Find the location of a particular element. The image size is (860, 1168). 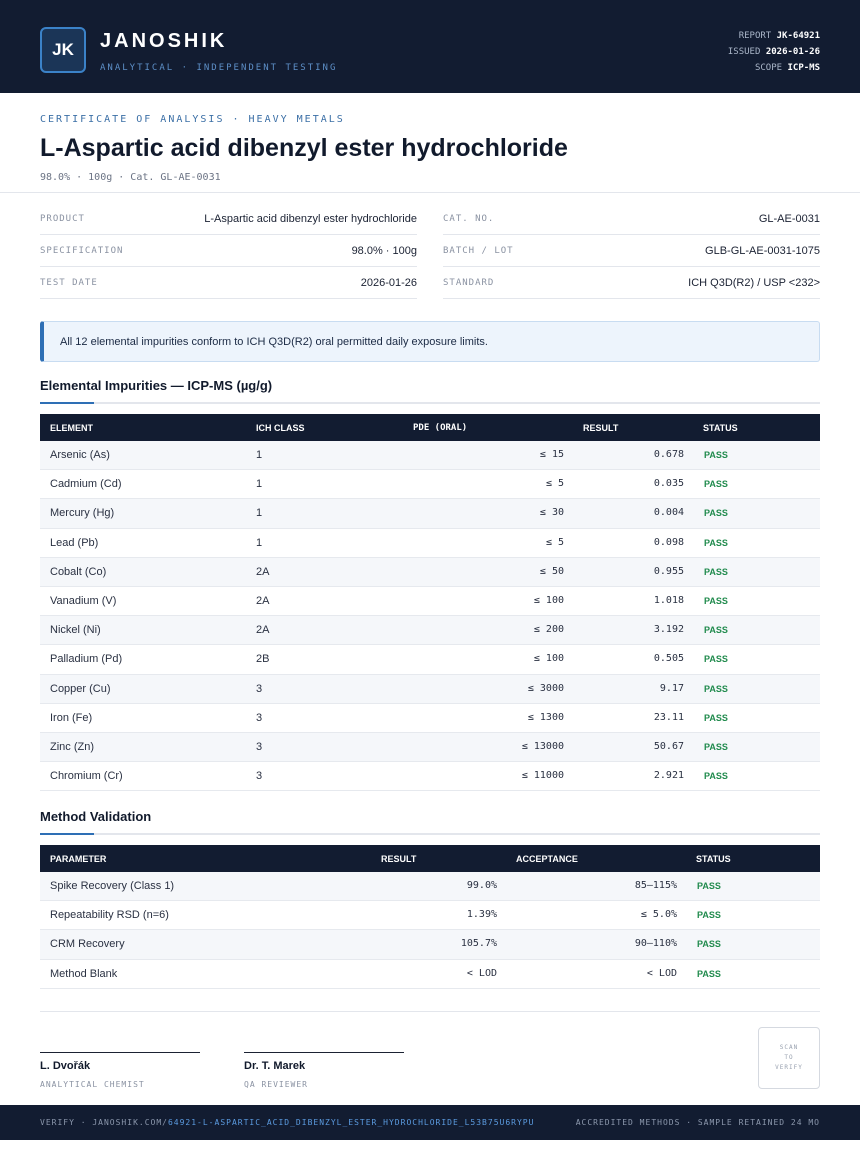

table-row: Iron (Fe) 3 ≤ 1300 23.11 PASS is located at coordinates (430, 718).